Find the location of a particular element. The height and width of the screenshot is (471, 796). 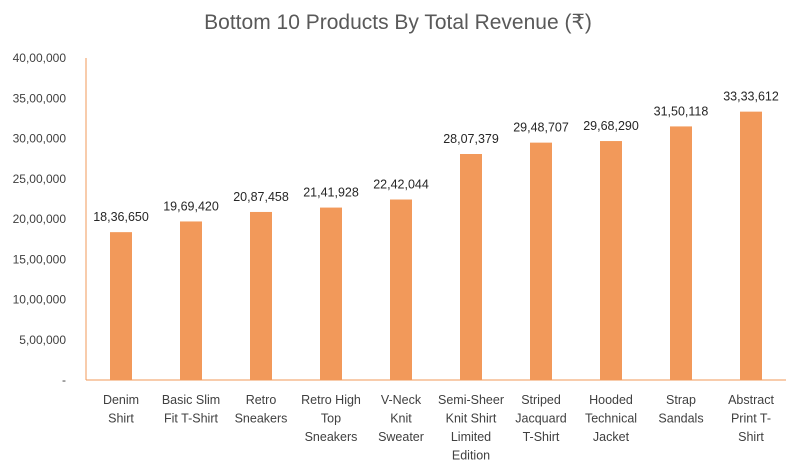

x-tick-label: Retro Sneakers is located at coordinates (261, 409).